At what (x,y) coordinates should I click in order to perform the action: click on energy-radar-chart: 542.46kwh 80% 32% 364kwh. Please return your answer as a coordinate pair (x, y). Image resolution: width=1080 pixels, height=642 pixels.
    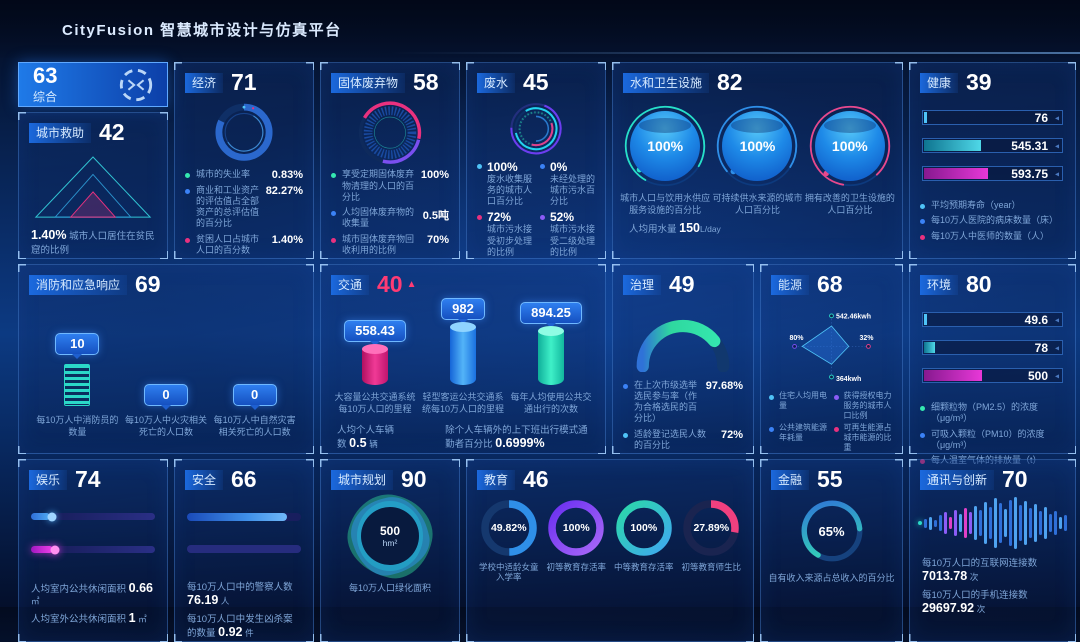
    Looking at the image, I should click on (831, 347).